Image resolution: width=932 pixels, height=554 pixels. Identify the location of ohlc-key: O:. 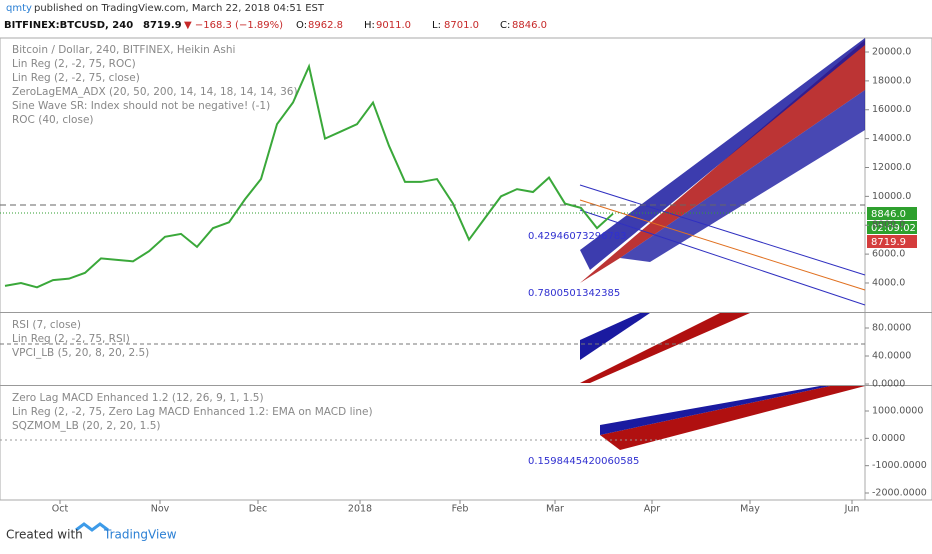
(301, 25).